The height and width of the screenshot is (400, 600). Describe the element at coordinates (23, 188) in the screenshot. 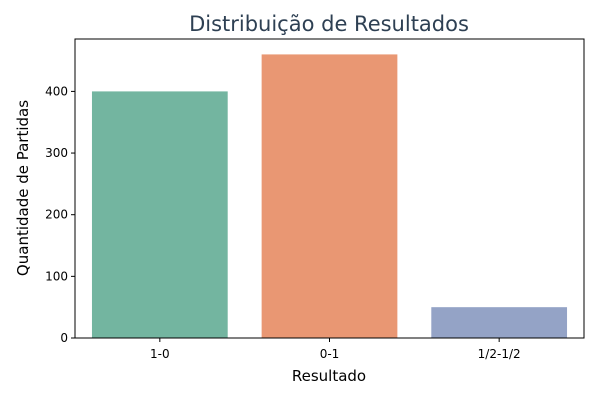

I see `y-axis-label: Quantidade de Partidas` at that location.